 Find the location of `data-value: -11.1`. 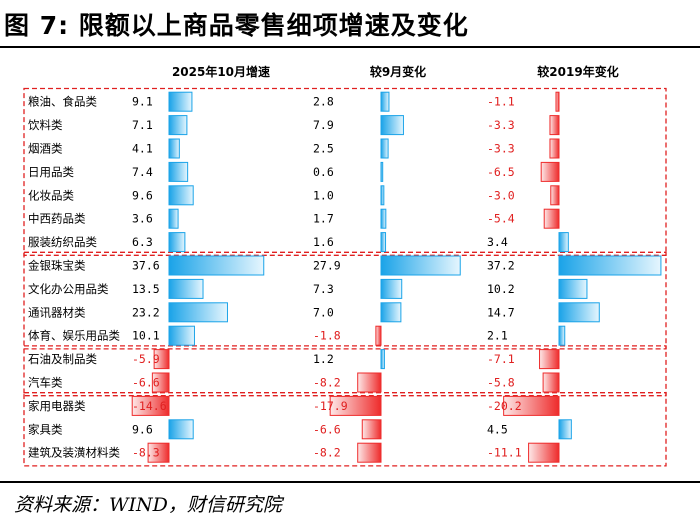

data-value: -11.1 is located at coordinates (504, 453).